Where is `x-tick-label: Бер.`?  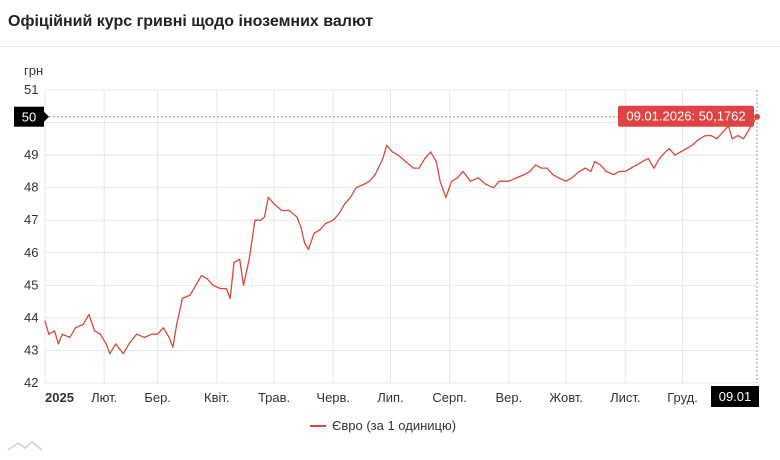 x-tick-label: Бер. is located at coordinates (157, 397).